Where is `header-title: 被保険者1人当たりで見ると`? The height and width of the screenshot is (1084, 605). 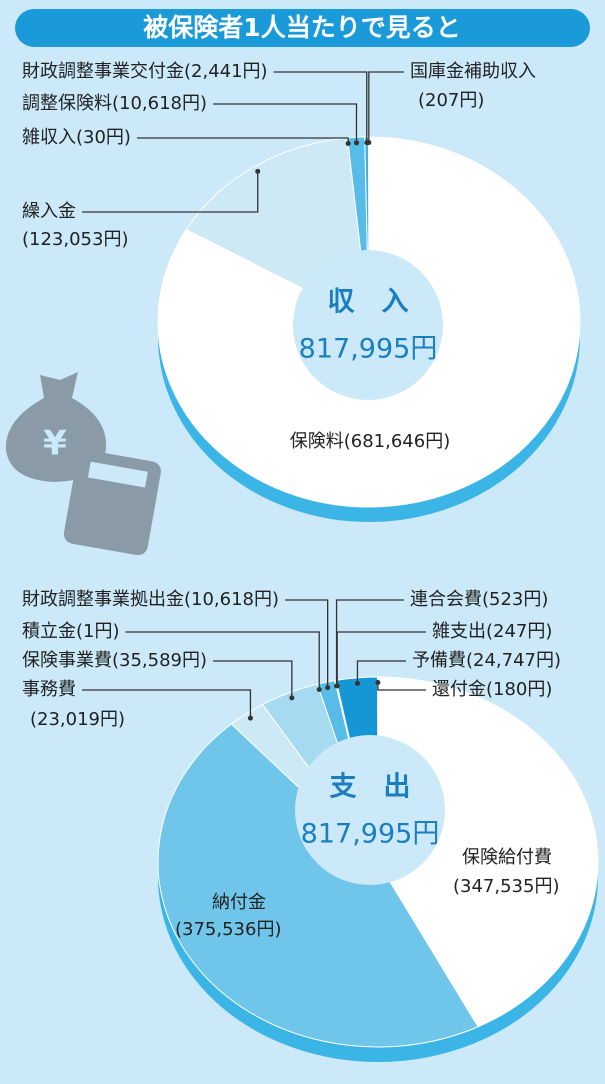 header-title: 被保険者1人当たりで見ると is located at coordinates (301, 27).